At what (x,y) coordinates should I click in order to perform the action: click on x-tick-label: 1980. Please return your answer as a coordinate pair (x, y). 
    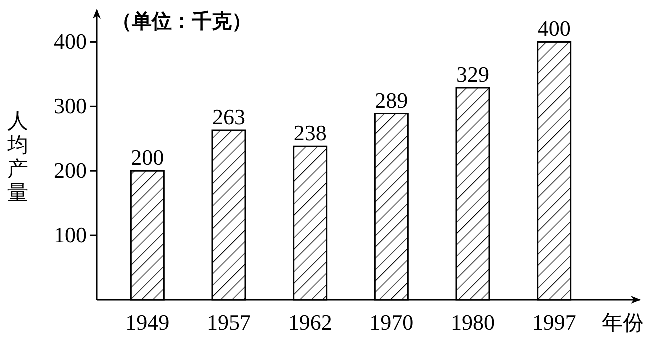
    Looking at the image, I should click on (473, 322).